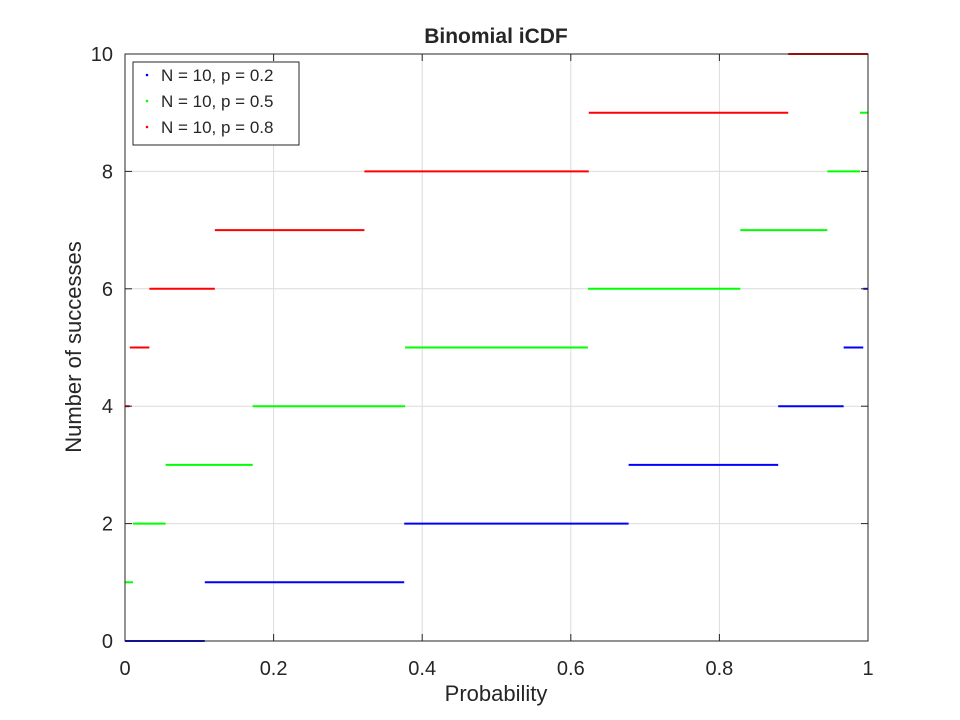  I want to click on y-tick-label: 8, so click(107, 172).